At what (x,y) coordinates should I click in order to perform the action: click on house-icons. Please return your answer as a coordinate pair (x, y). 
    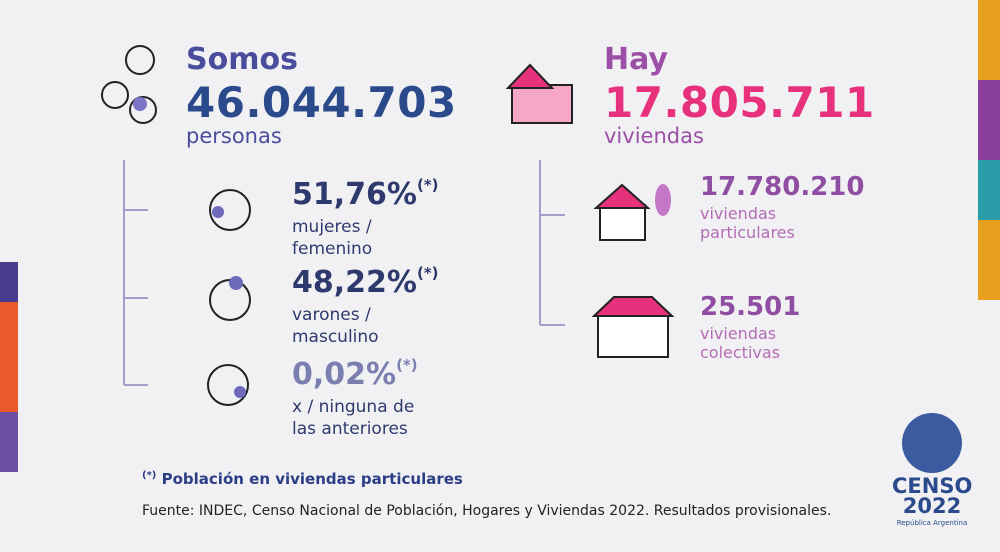
    Looking at the image, I should click on (590, 210).